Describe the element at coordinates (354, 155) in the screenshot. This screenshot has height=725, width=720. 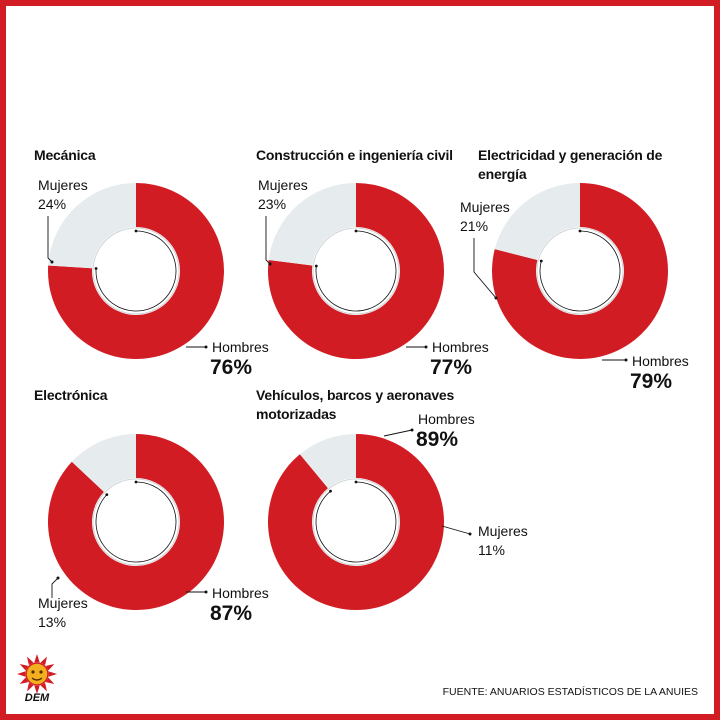
I see `chart-title: Construcción e ingeniería civil` at that location.